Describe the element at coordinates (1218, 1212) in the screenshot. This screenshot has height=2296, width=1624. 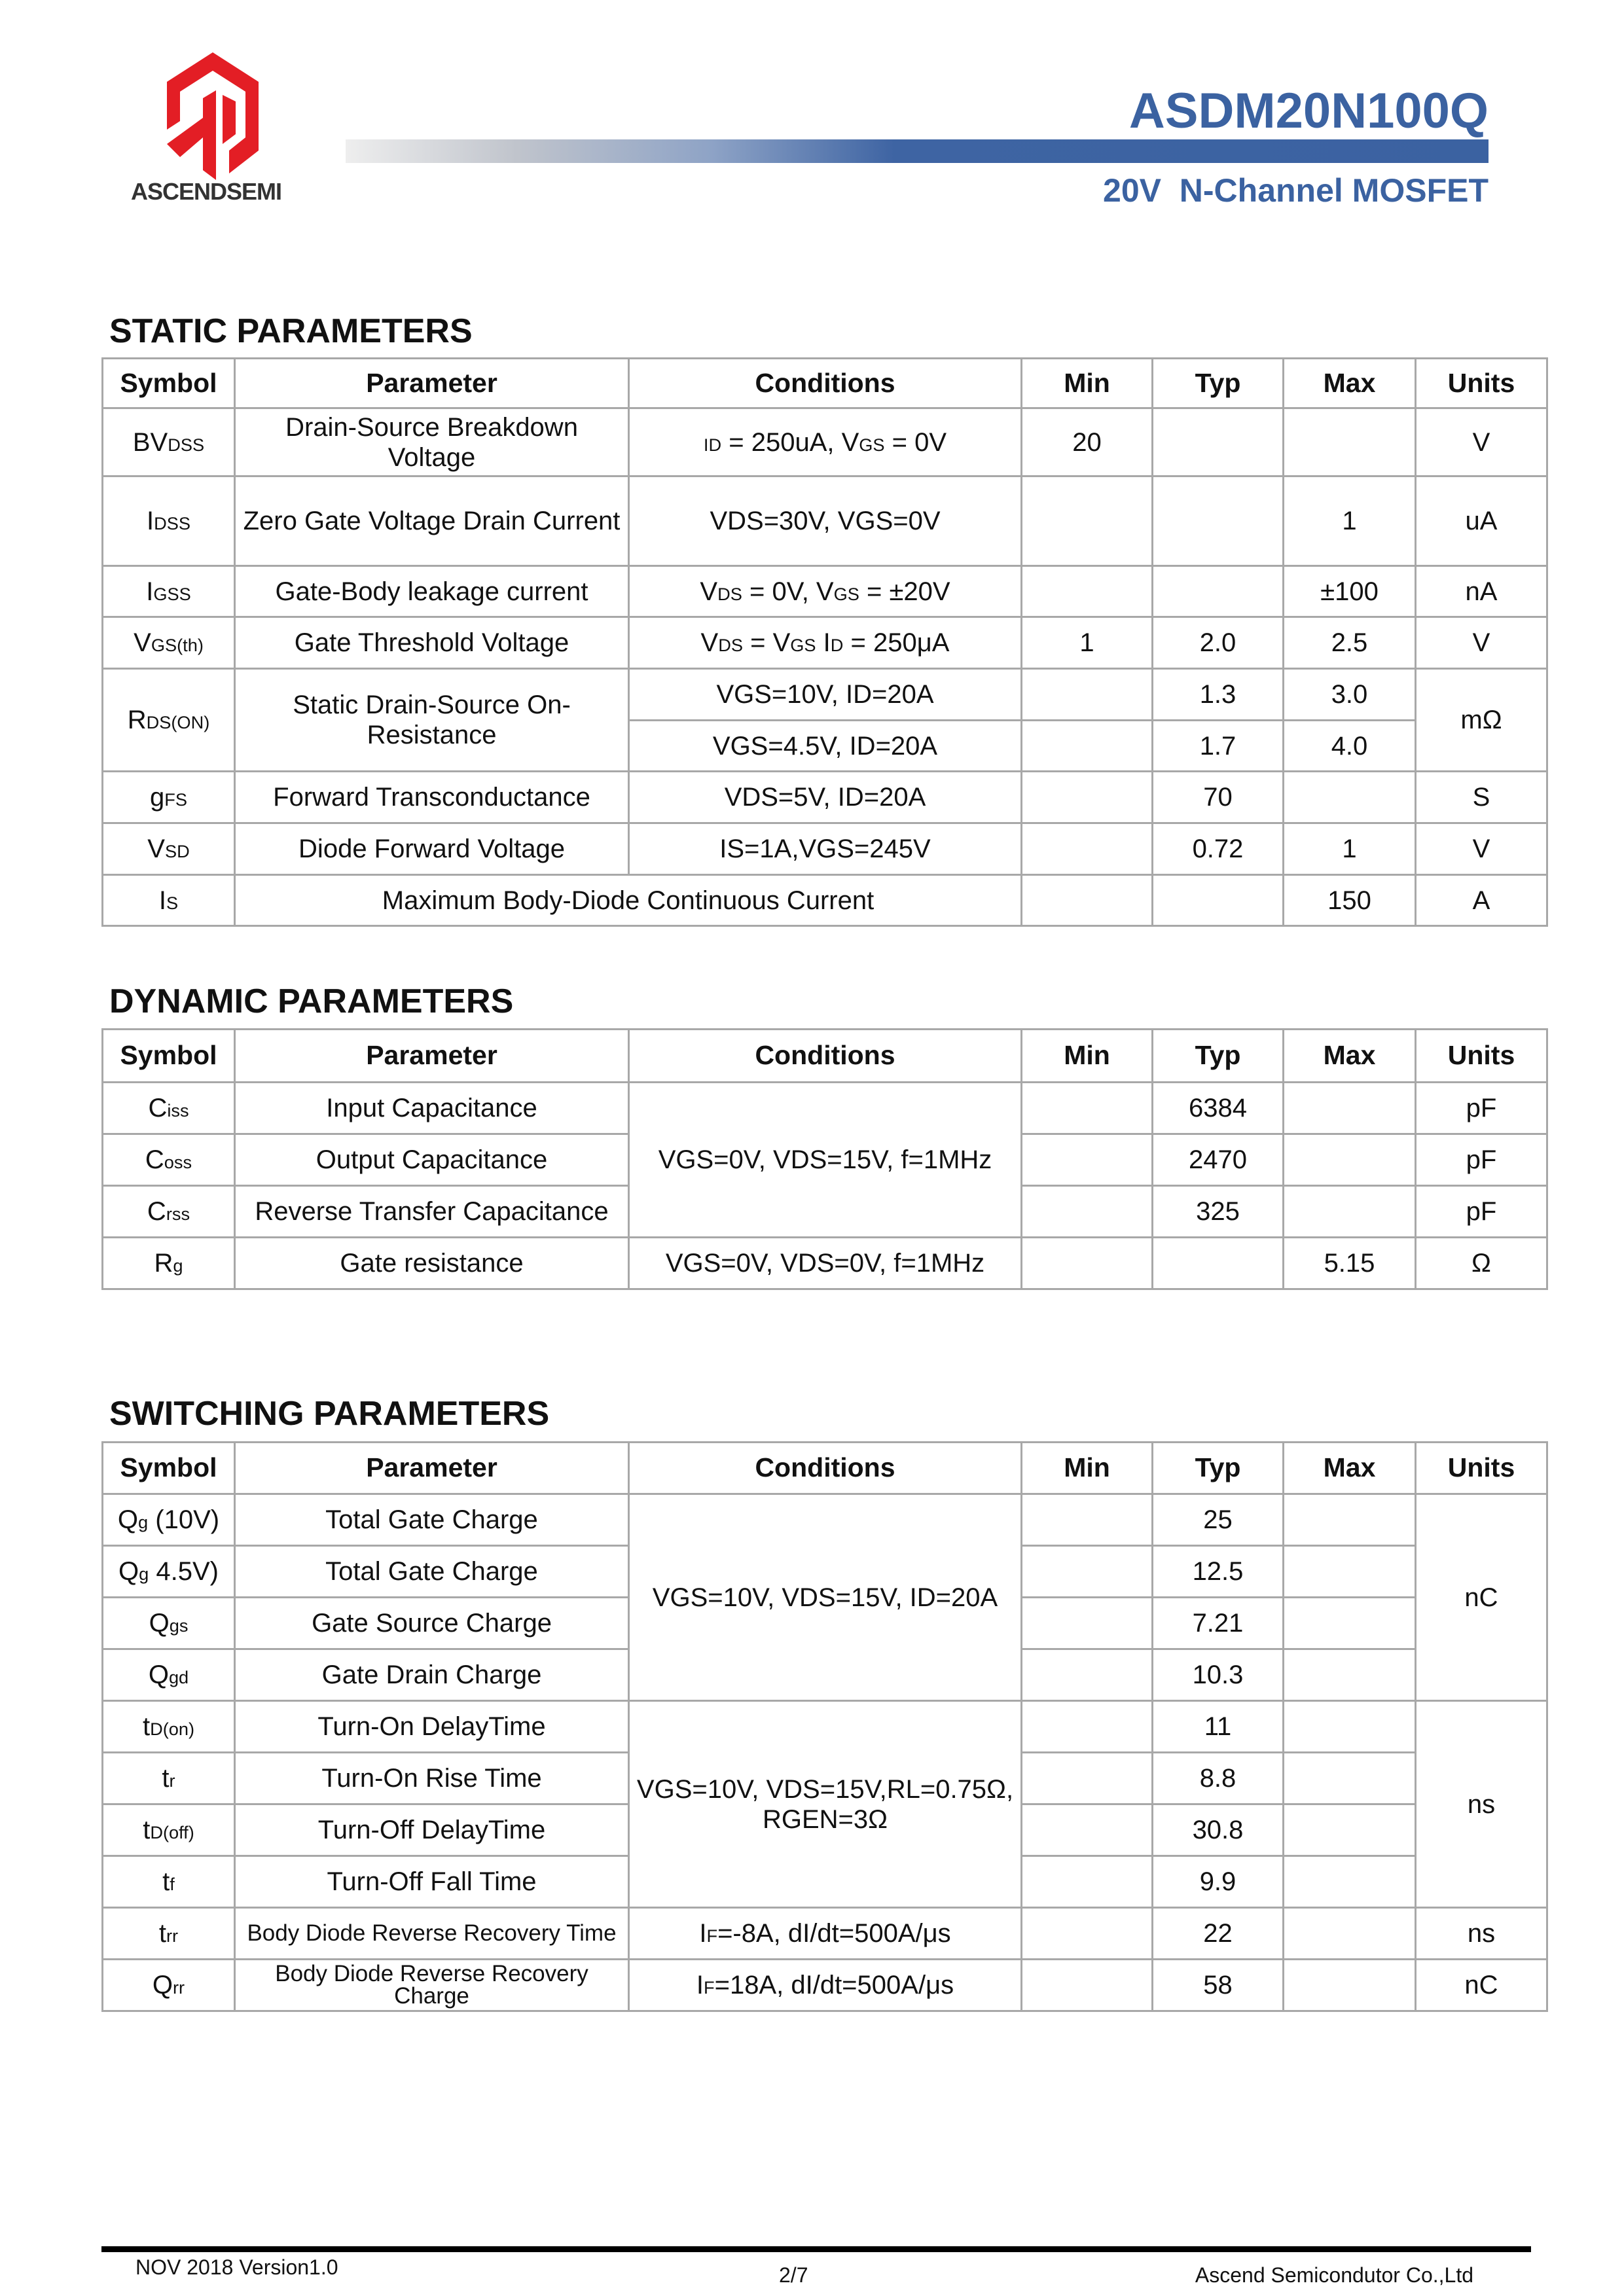
I see `dynamic-typ-cell: 325` at that location.